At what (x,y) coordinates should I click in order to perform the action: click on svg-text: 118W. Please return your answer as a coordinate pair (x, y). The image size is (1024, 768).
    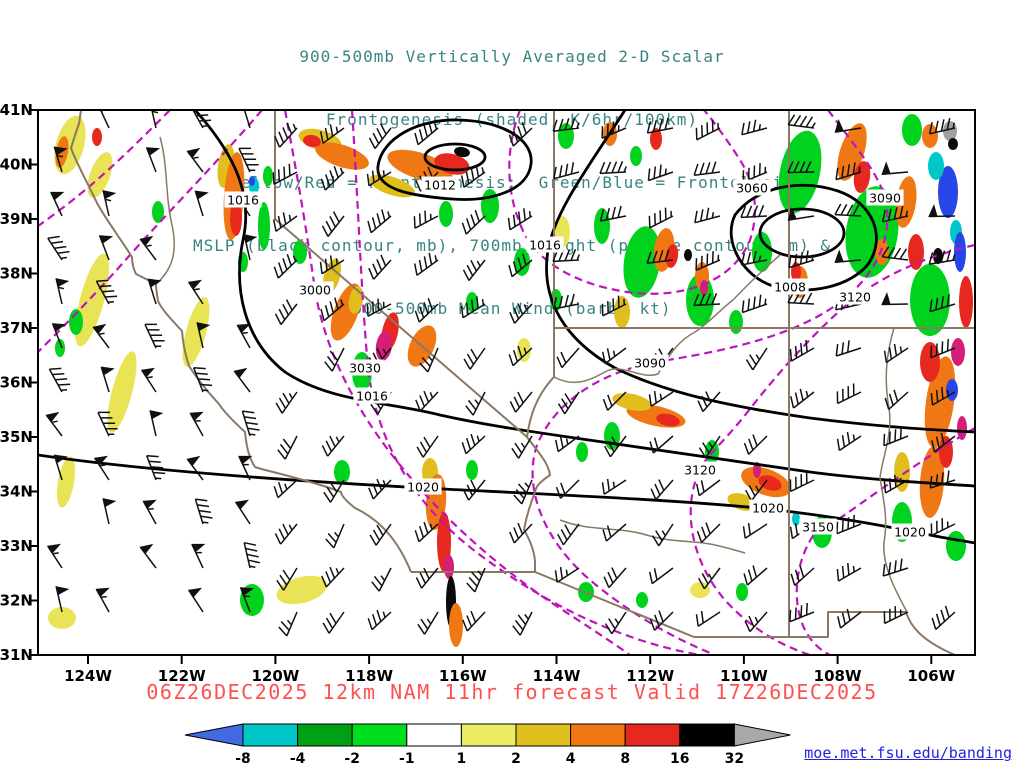
    Looking at the image, I should click on (369, 676).